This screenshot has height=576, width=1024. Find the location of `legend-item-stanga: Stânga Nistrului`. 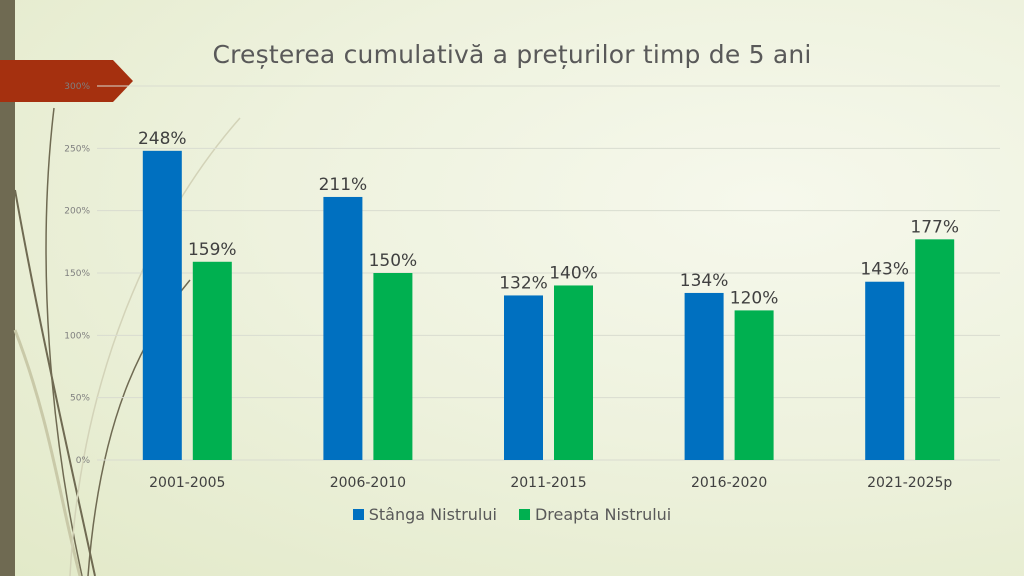

legend-item-stanga: Stânga Nistrului is located at coordinates (424, 514).